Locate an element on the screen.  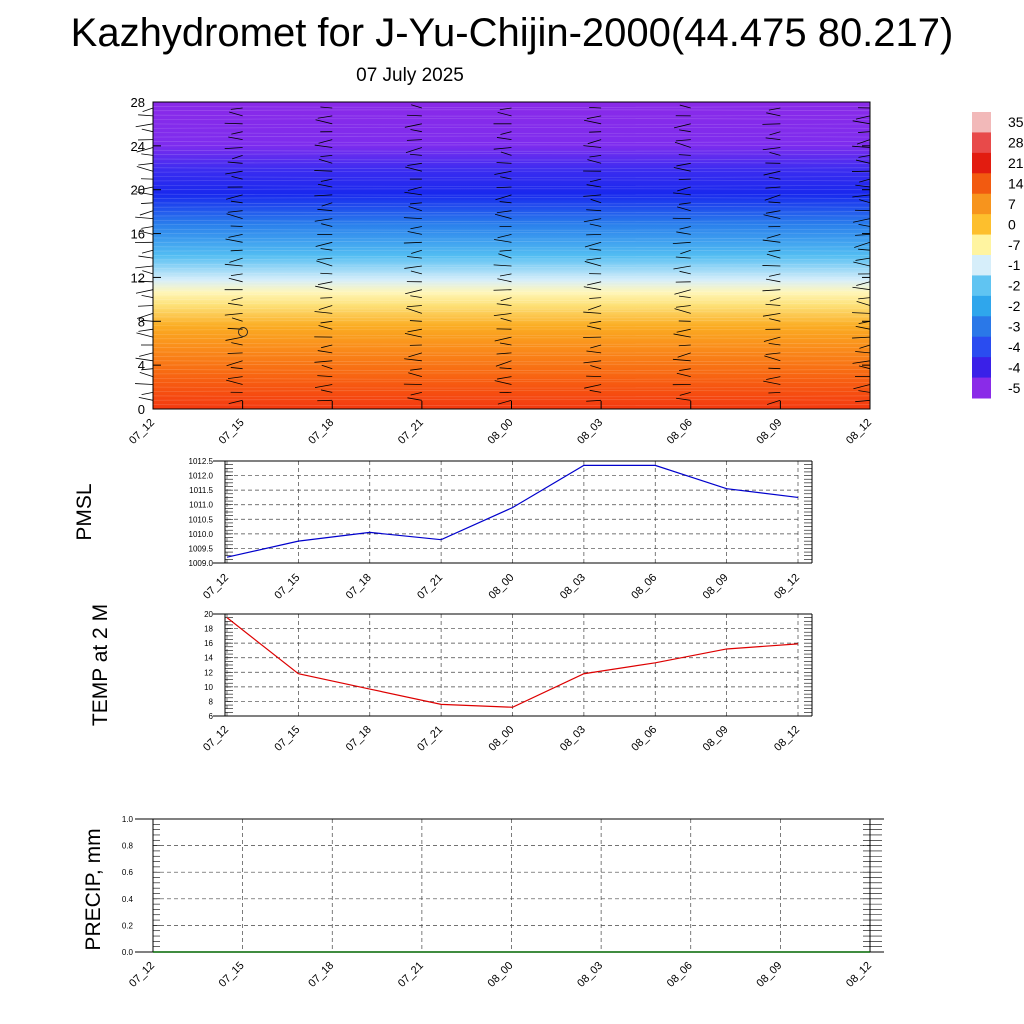
y-tick-label: 4 is located at coordinates (141, 365).